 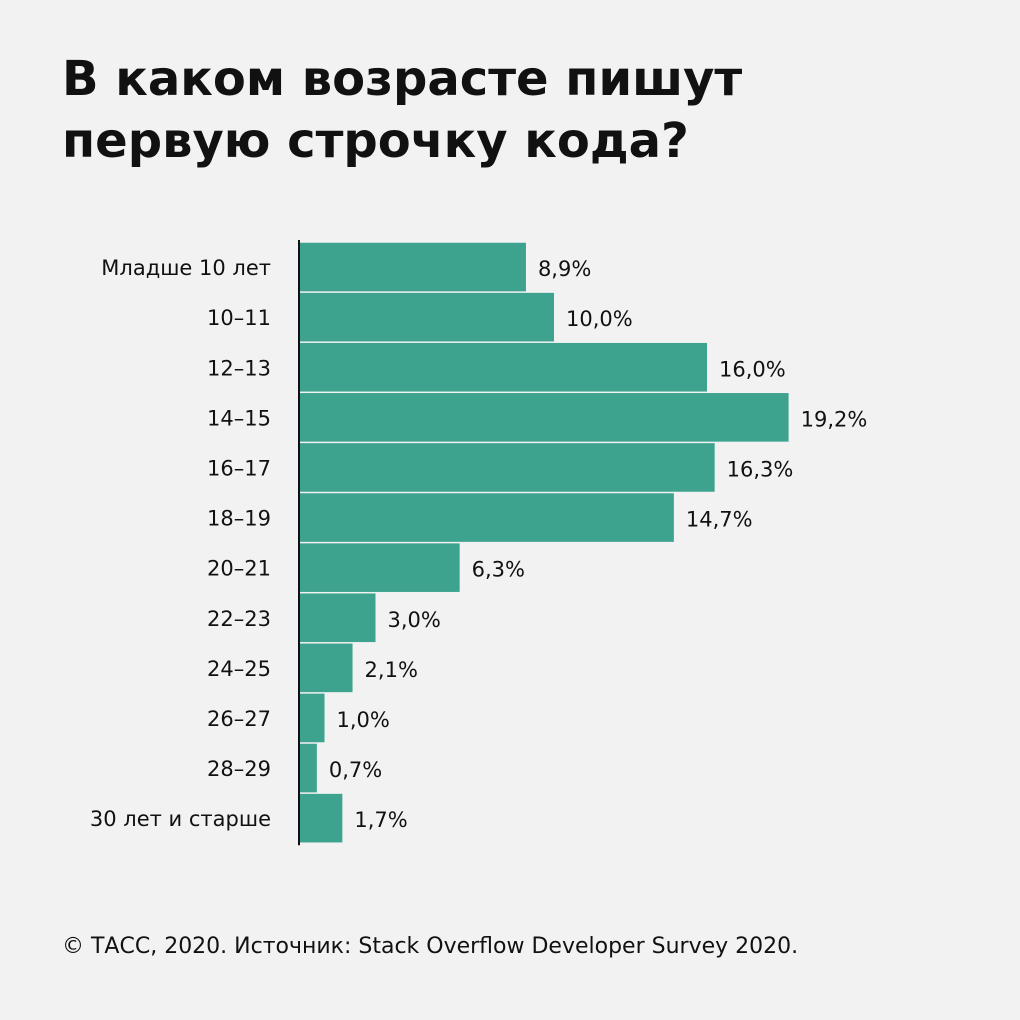 What do you see at coordinates (414, 620) in the screenshot?
I see `data-label: 3,0%` at bounding box center [414, 620].